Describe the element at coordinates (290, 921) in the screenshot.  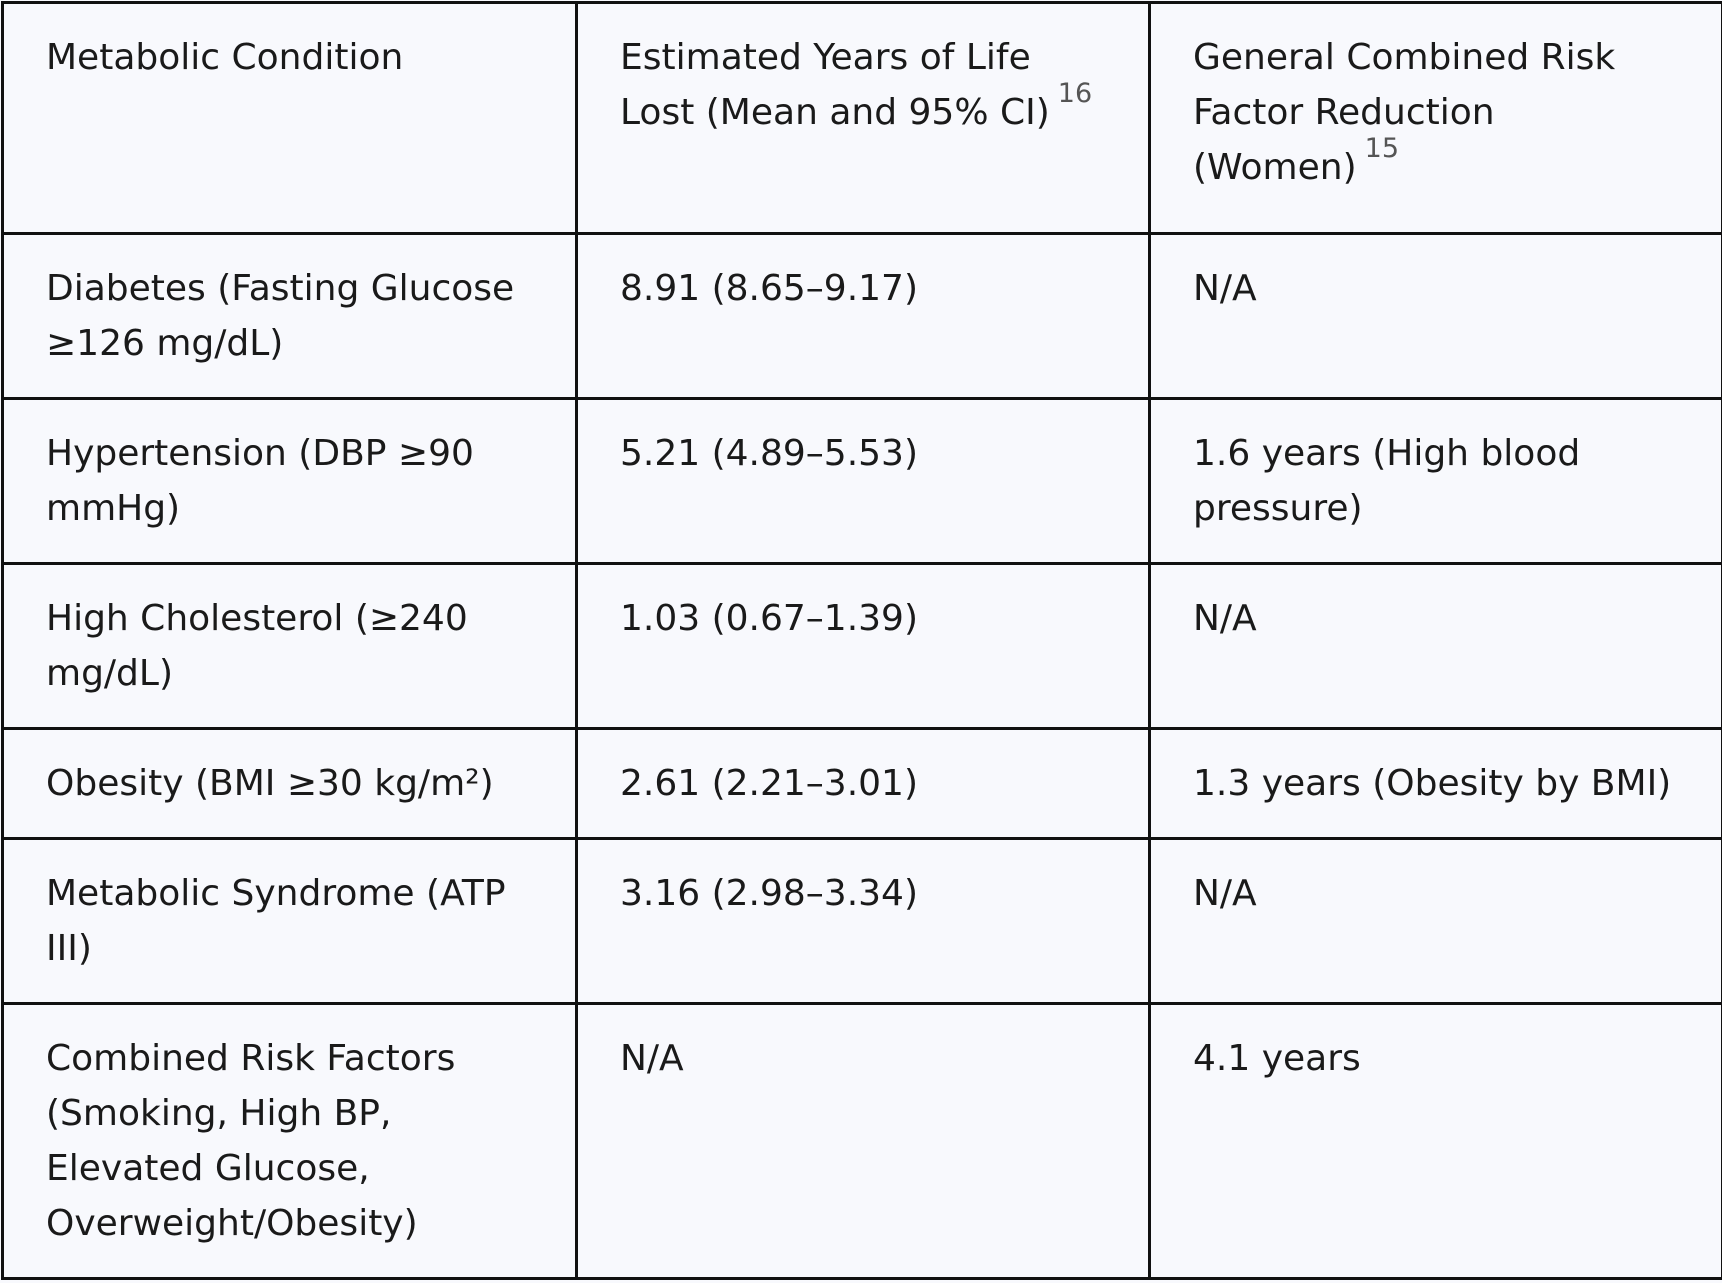
I see `table-cell: Metabolic Syndrome (ATP III)` at that location.